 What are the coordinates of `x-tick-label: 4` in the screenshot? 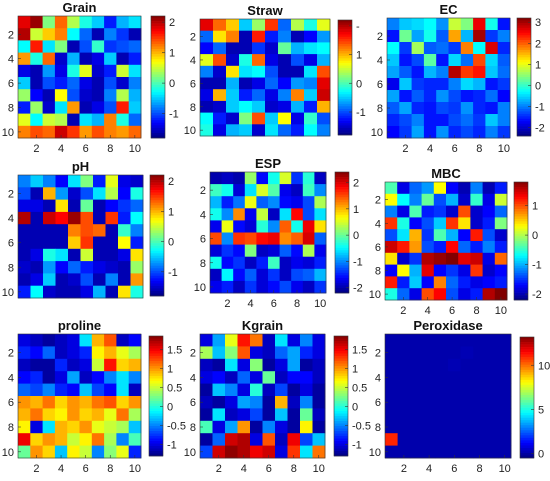 It's located at (428, 311).